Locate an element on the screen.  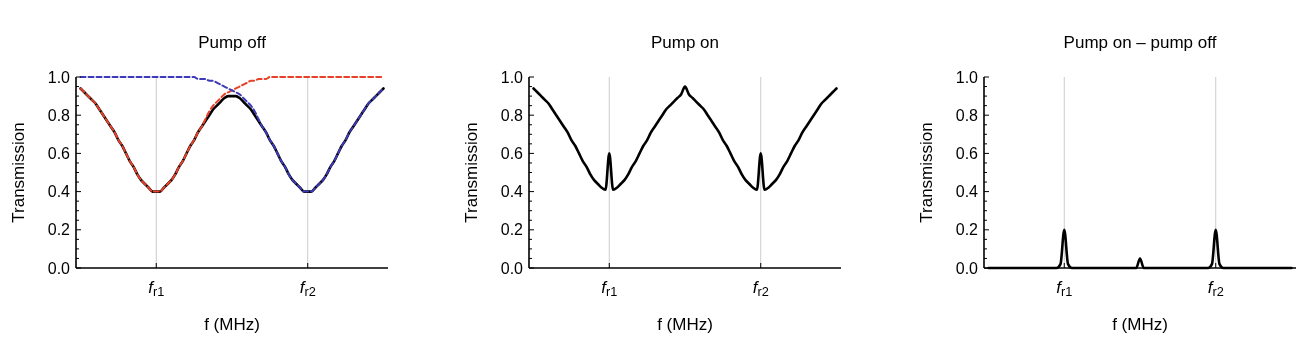
chart-title: Pump on – pump off is located at coordinates (1140, 42).